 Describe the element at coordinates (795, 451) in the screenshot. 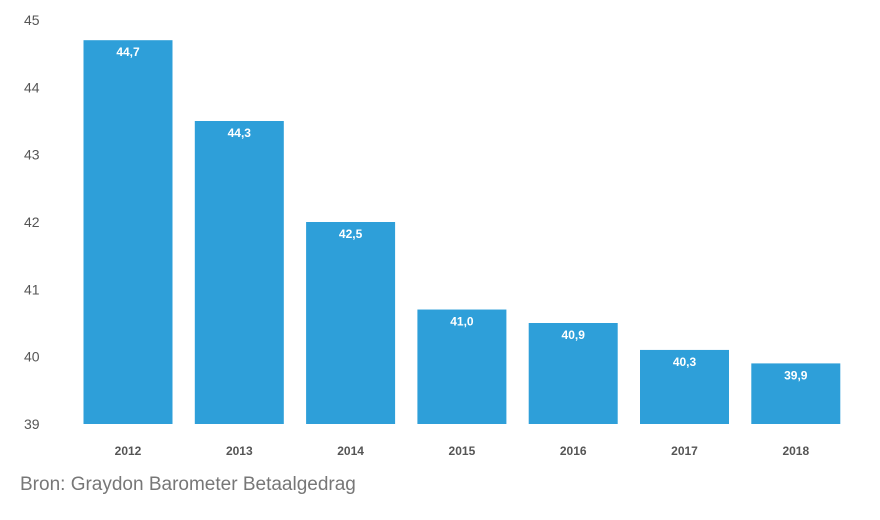

I see `x-tick-label-2018: 2018` at that location.